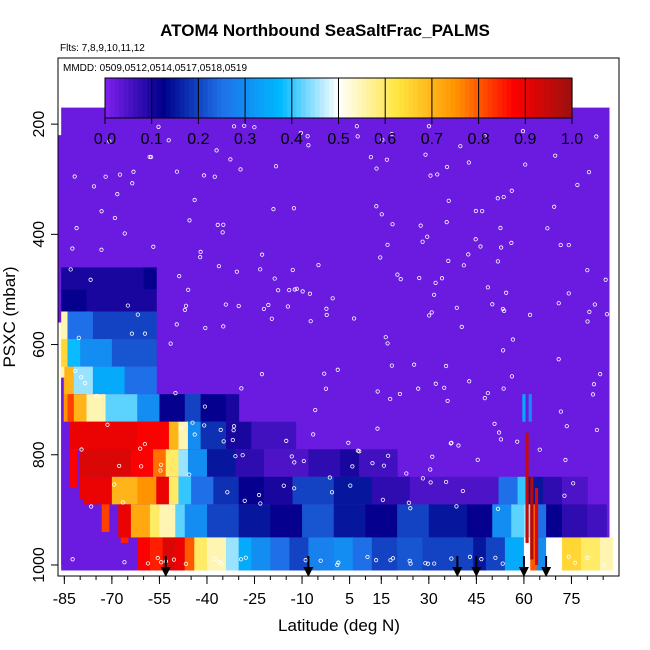 This screenshot has width=650, height=650. What do you see at coordinates (206, 599) in the screenshot?
I see `x-tick-label: -40` at bounding box center [206, 599].